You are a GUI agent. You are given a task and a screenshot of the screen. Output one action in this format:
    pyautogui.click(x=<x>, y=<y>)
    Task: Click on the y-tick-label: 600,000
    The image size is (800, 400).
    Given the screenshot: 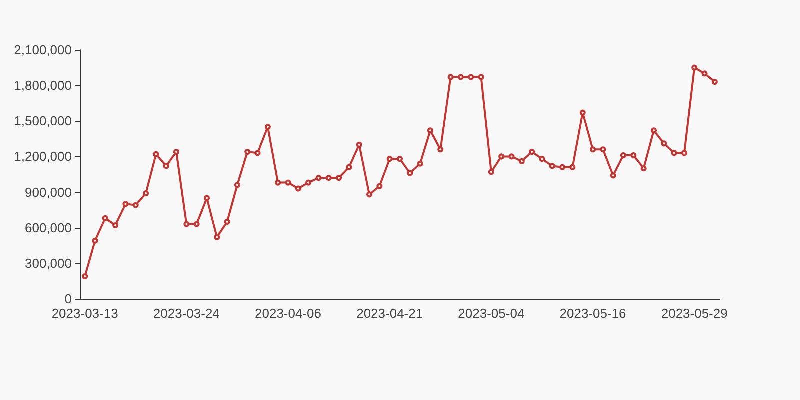 What is the action you would take?
    pyautogui.click(x=48, y=228)
    